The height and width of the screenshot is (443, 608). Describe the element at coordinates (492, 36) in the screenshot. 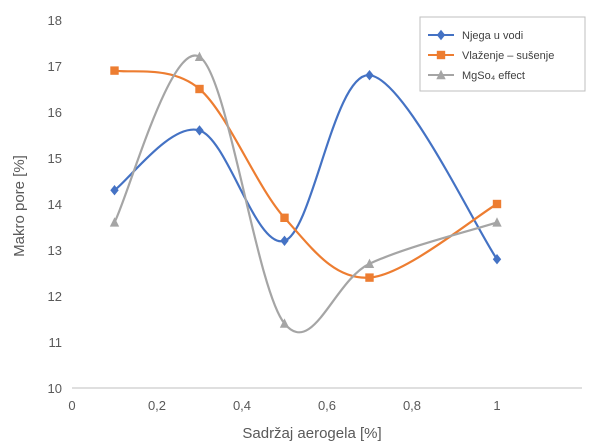

I see `legend-label-1: Njega u vodi` at that location.